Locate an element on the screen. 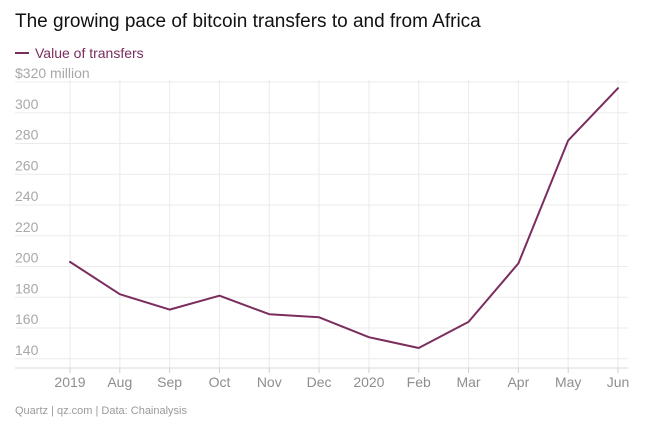  x-tick-label: 2019 is located at coordinates (69, 382).